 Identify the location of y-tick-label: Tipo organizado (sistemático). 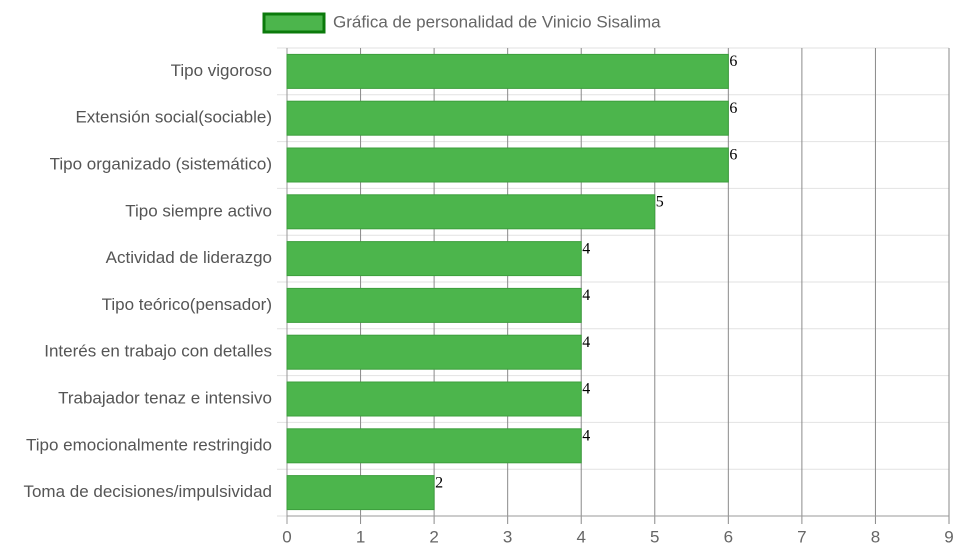
(161, 163).